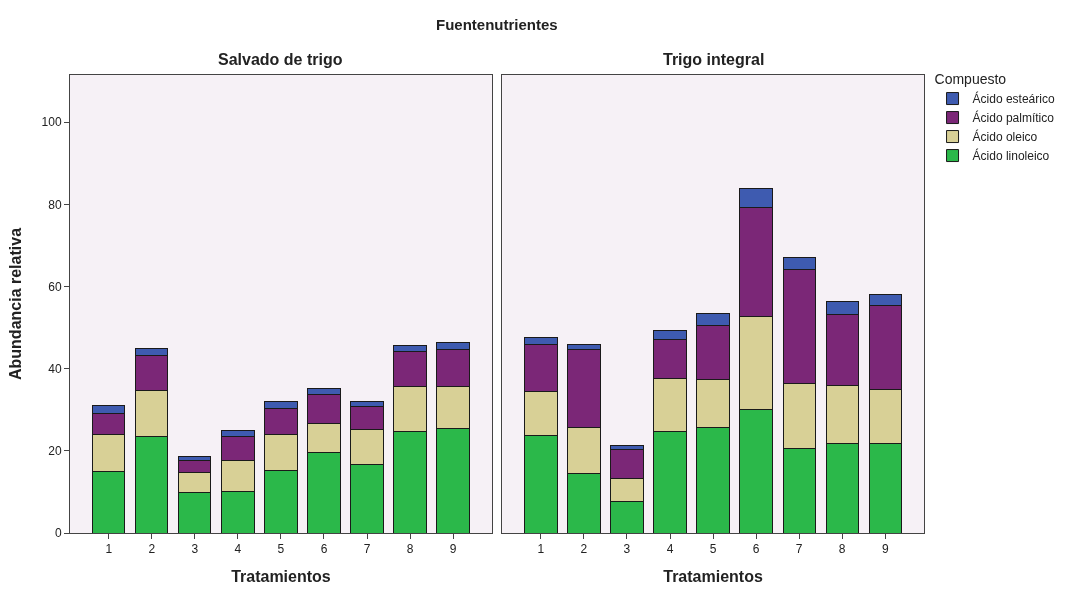  I want to click on legend-label: Ácido oleico, so click(1005, 137).